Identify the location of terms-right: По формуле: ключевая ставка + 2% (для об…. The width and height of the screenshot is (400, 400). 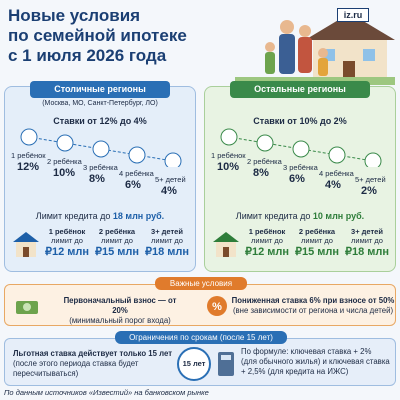
(318, 362).